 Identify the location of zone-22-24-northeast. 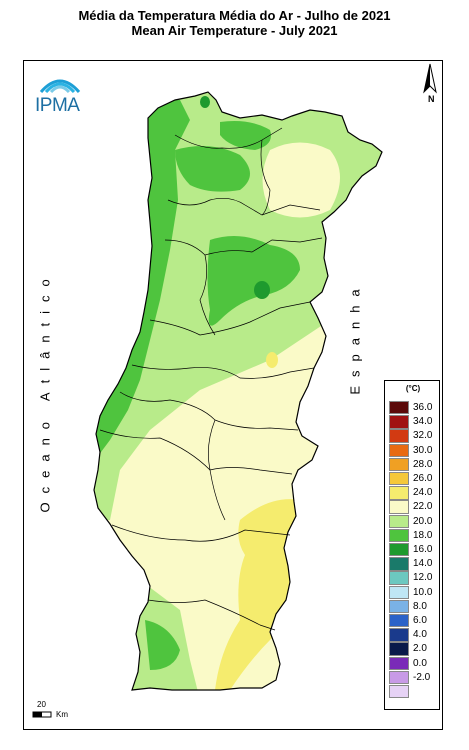
(301, 180).